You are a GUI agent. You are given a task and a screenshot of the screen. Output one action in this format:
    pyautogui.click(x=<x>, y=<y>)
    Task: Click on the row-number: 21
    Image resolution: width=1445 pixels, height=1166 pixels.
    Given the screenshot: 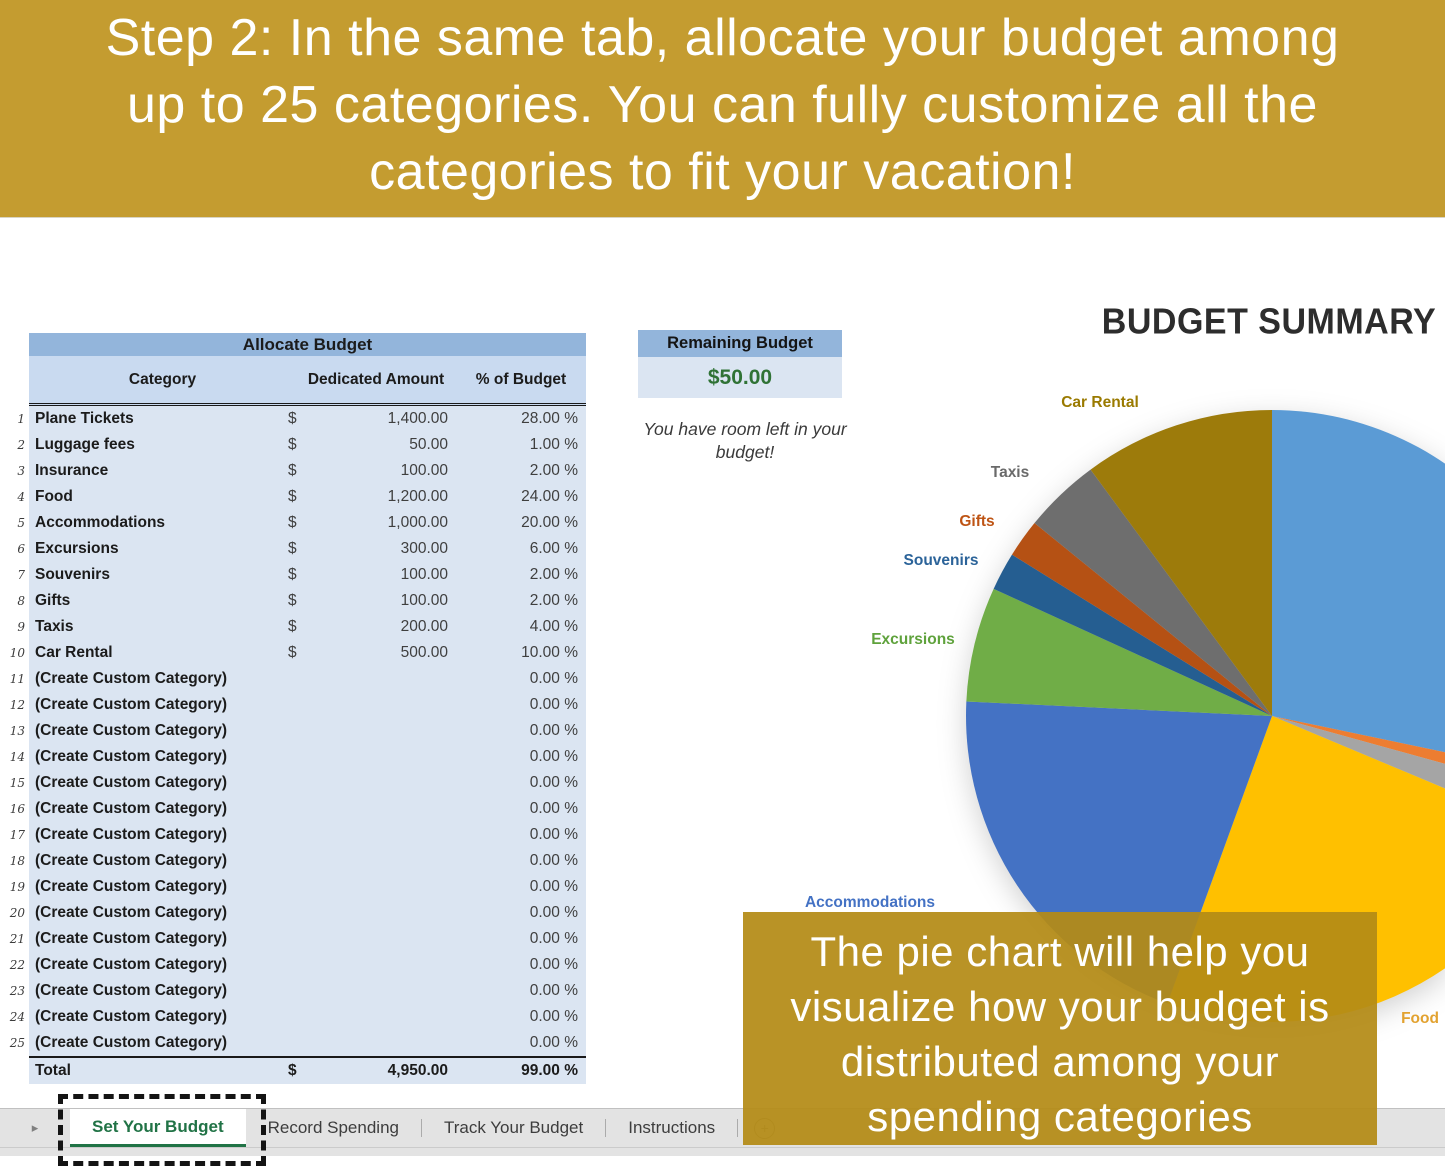 What is the action you would take?
    pyautogui.click(x=17, y=939)
    